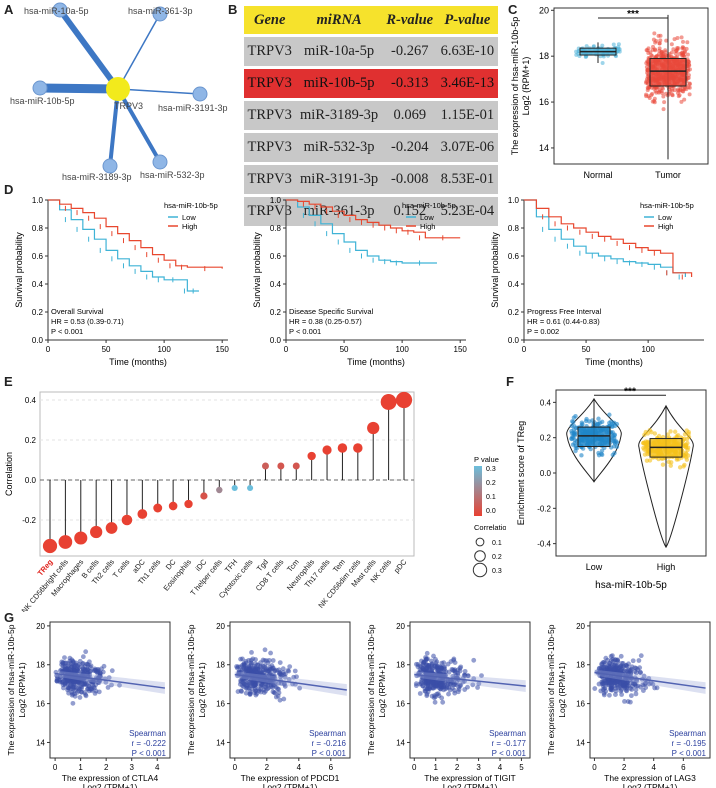  I want to click on survival-curve-high, so click(373, 219).